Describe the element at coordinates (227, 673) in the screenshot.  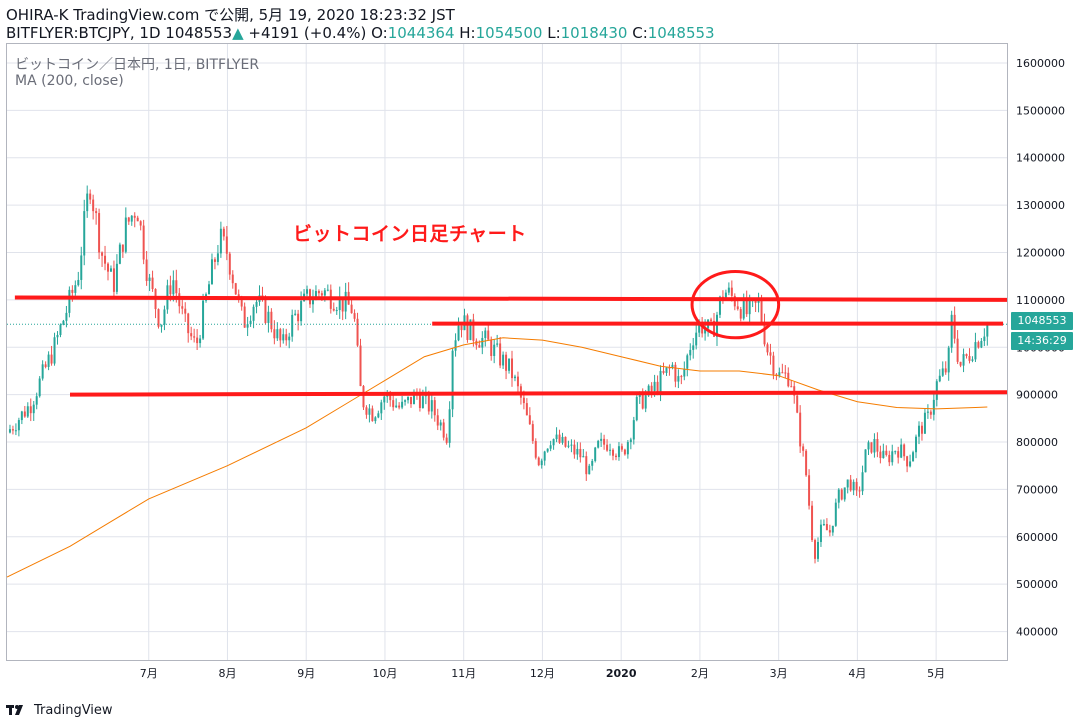
I see `x-tick-label: 8月` at that location.